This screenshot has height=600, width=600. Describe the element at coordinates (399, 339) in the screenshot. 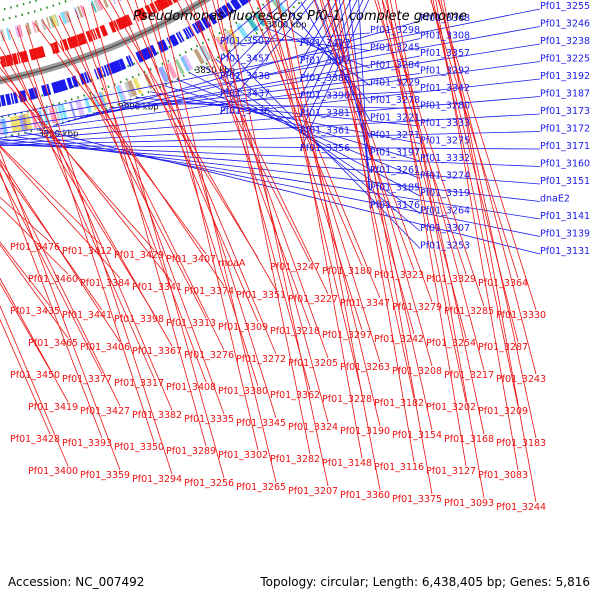

I see `gene-label-reverse: Pf01_3242` at that location.